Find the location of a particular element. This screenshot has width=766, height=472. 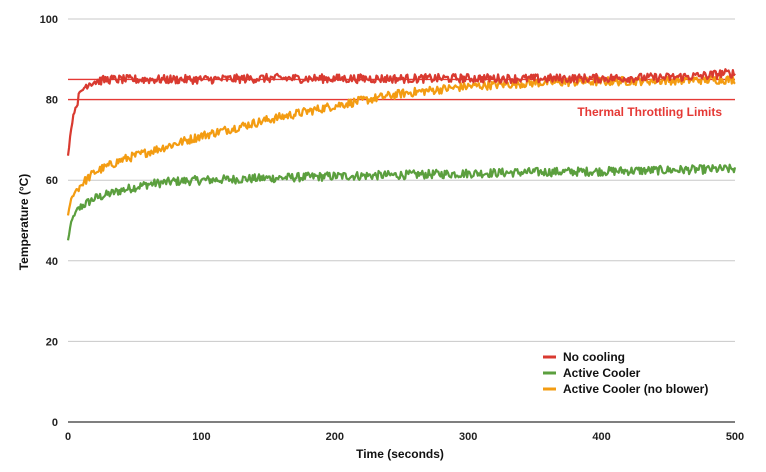

legend-label: No cooling is located at coordinates (594, 357).